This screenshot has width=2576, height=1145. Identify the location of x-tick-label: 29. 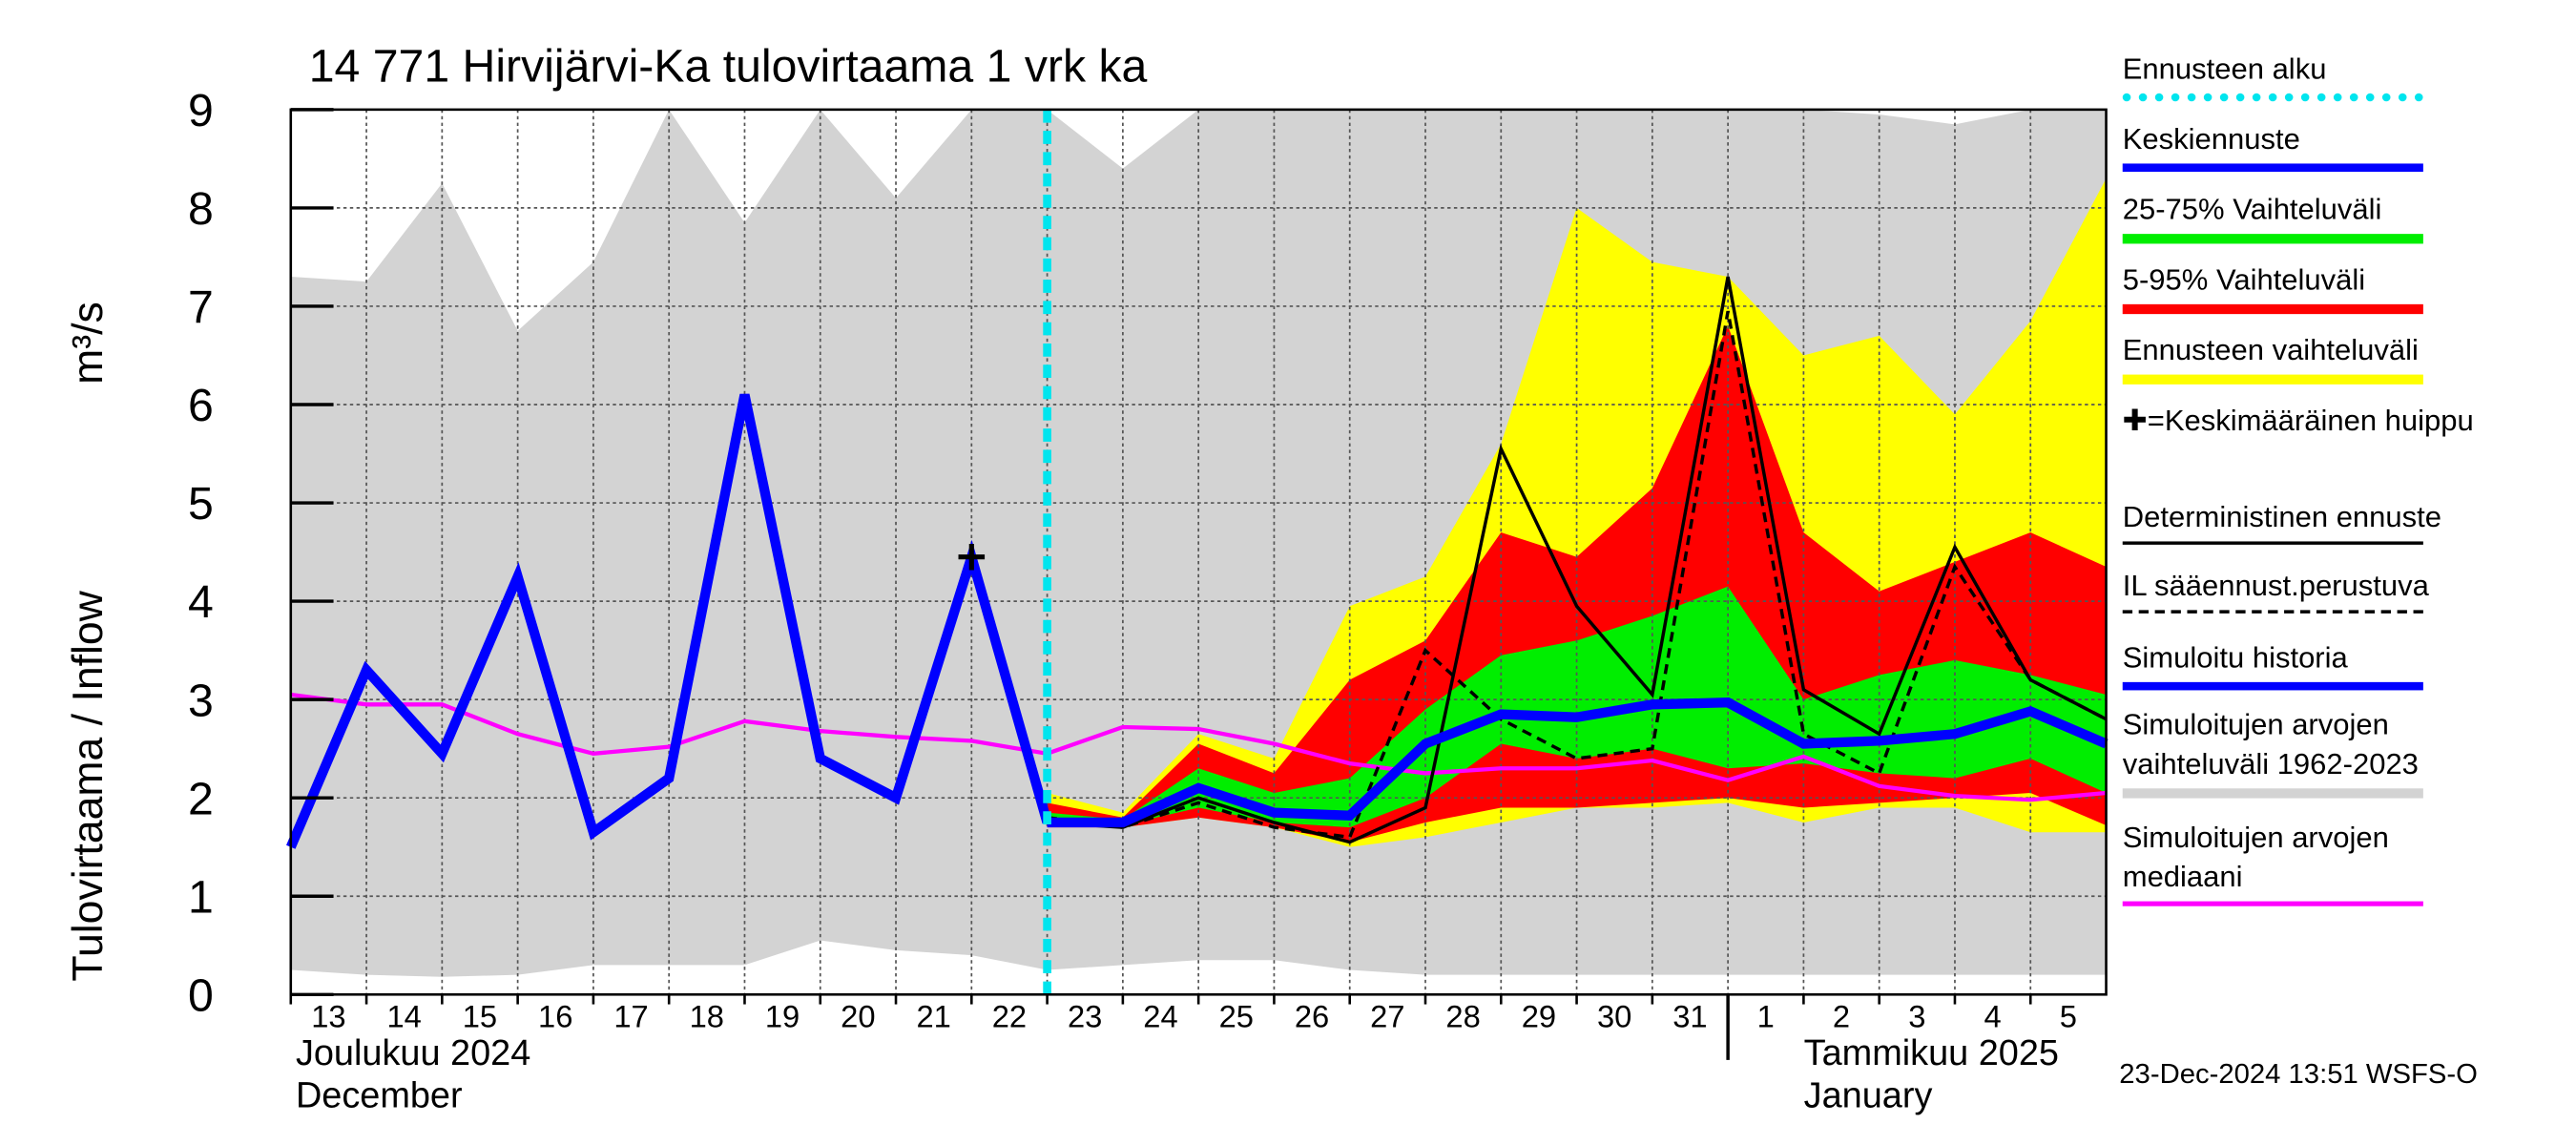
(1539, 1017).